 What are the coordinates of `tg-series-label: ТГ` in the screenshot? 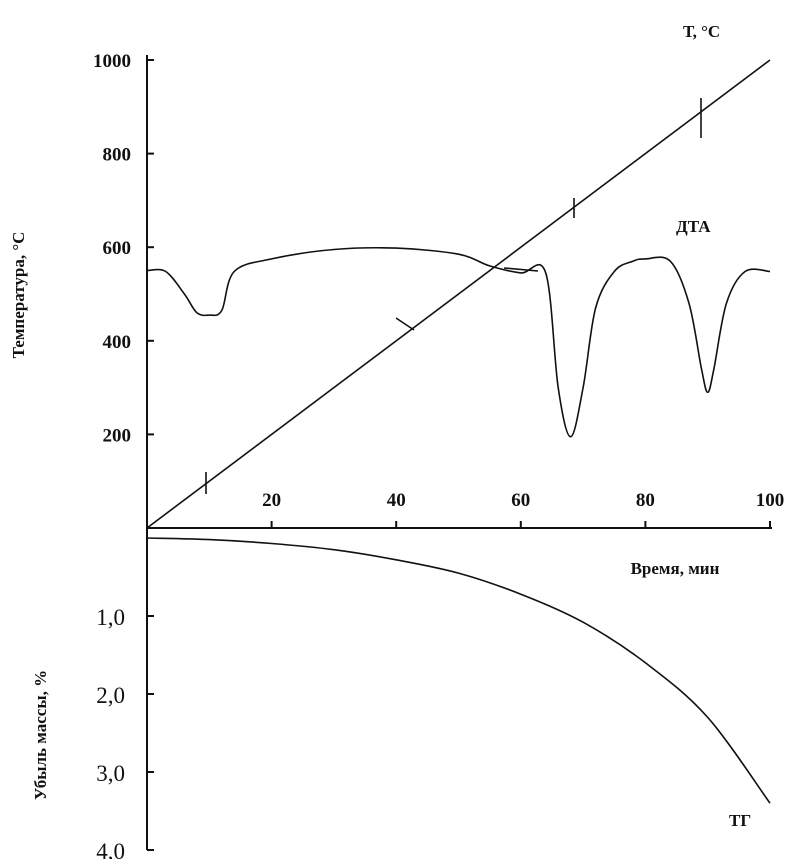 It's located at (740, 820).